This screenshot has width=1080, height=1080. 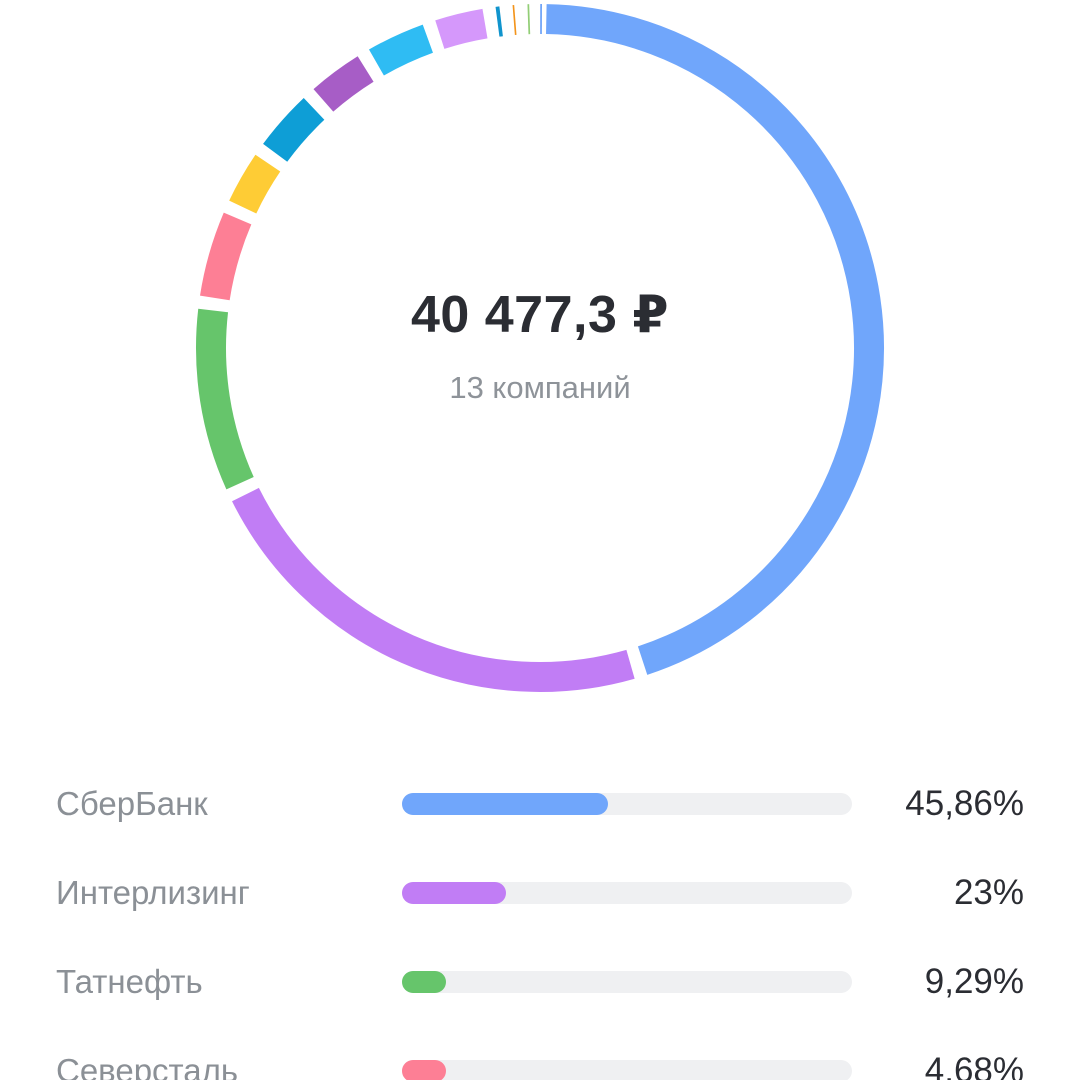 What do you see at coordinates (540, 387) in the screenshot?
I see `company-count: 13 компаний` at bounding box center [540, 387].